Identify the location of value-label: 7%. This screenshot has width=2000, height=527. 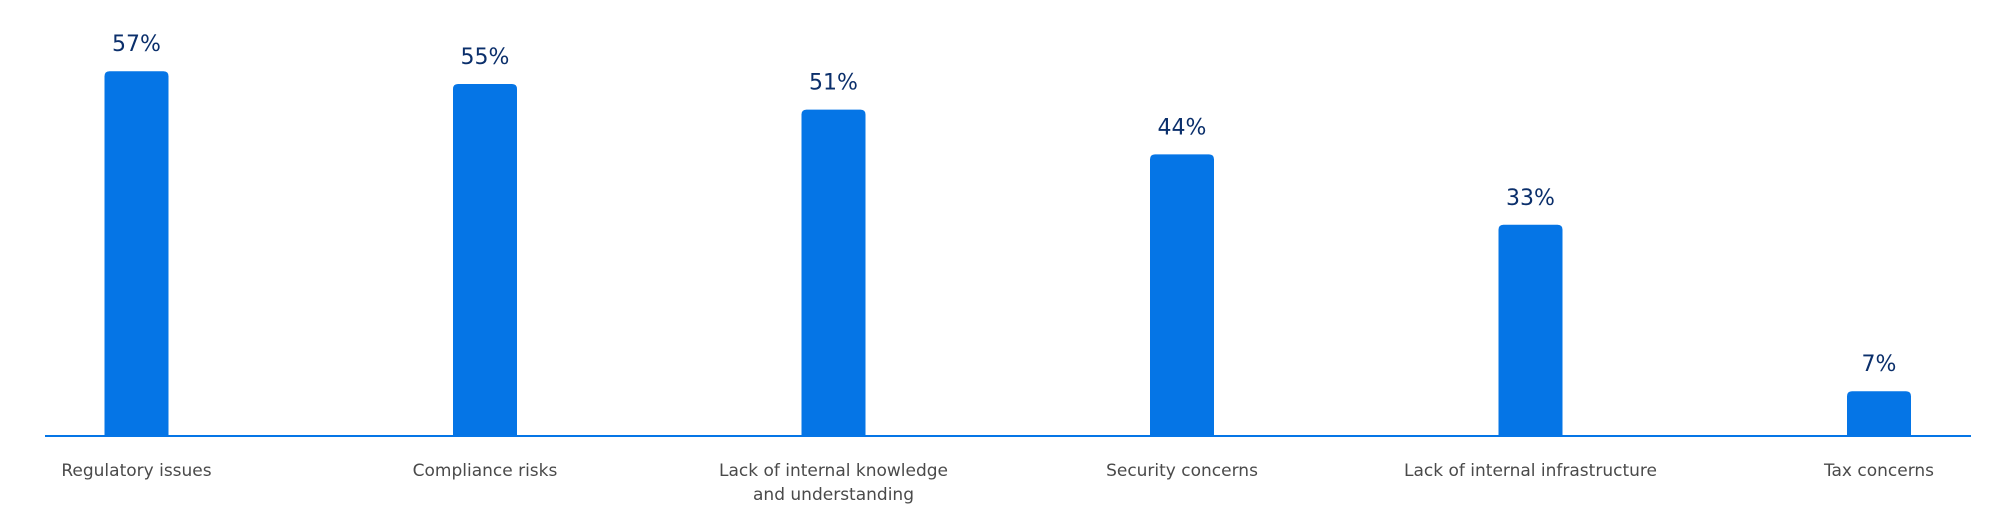
(1879, 364).